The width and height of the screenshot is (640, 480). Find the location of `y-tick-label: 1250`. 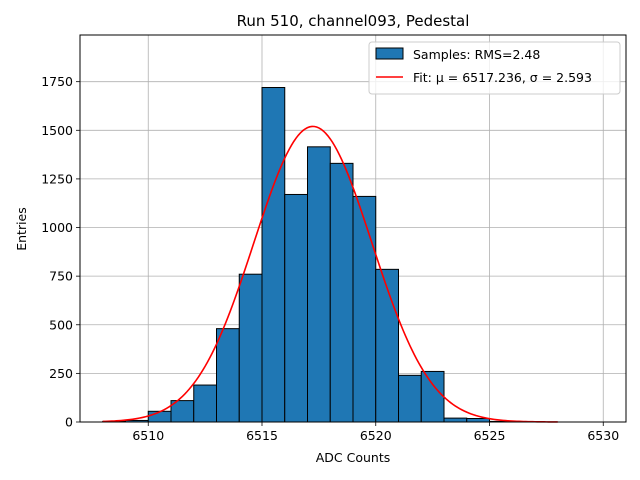

y-tick-label: 1250 is located at coordinates (57, 178).